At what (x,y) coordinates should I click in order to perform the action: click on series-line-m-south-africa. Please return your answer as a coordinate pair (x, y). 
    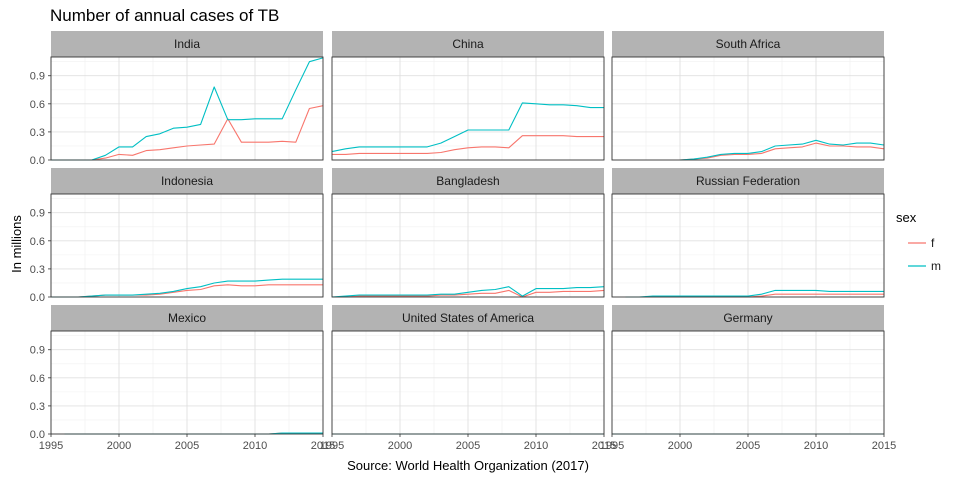
    Looking at the image, I should click on (782, 150).